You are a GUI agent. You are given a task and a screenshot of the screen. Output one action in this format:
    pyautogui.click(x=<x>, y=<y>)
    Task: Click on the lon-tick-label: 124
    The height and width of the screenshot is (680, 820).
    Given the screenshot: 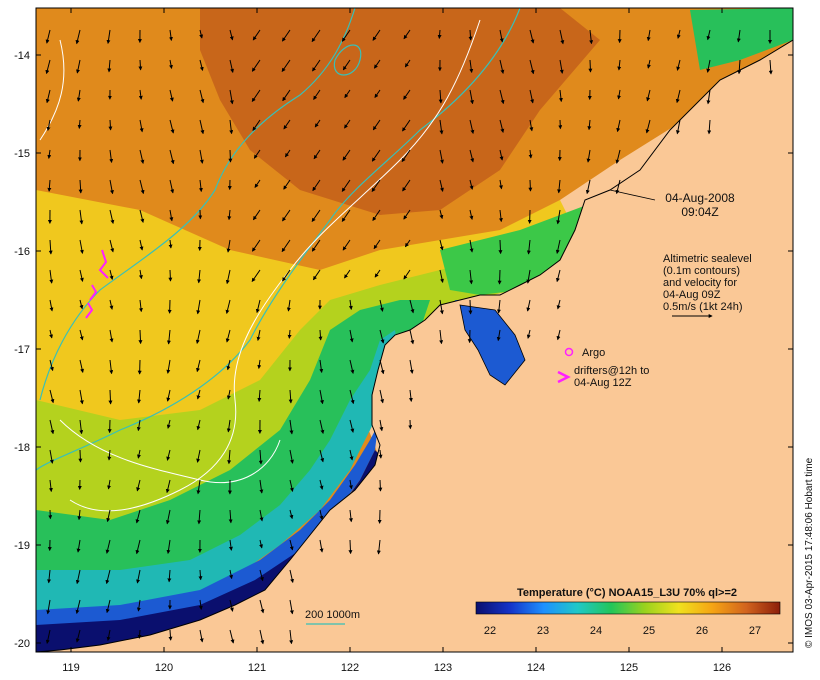 What is the action you would take?
    pyautogui.click(x=536, y=668)
    